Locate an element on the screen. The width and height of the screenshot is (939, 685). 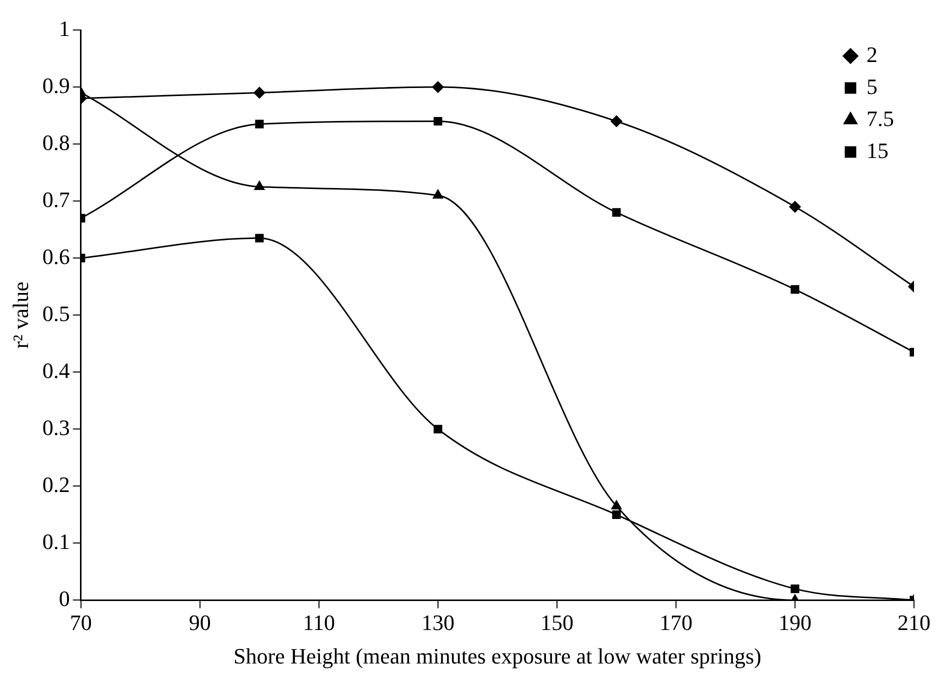
x-tick-label: 170 is located at coordinates (675, 623).